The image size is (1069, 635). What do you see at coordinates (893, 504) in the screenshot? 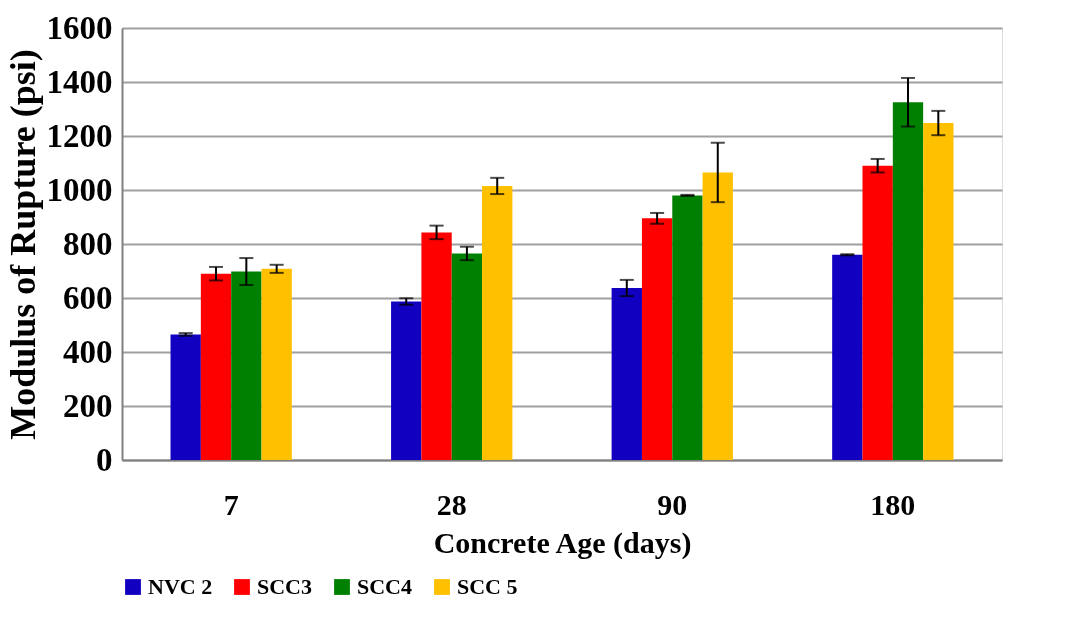
I see `x-tick-label: 180` at bounding box center [893, 504].